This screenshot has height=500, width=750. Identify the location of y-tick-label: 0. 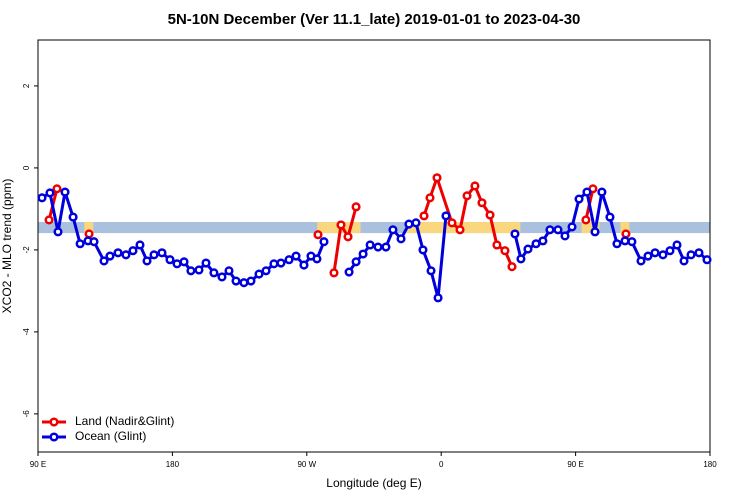
(26, 167).